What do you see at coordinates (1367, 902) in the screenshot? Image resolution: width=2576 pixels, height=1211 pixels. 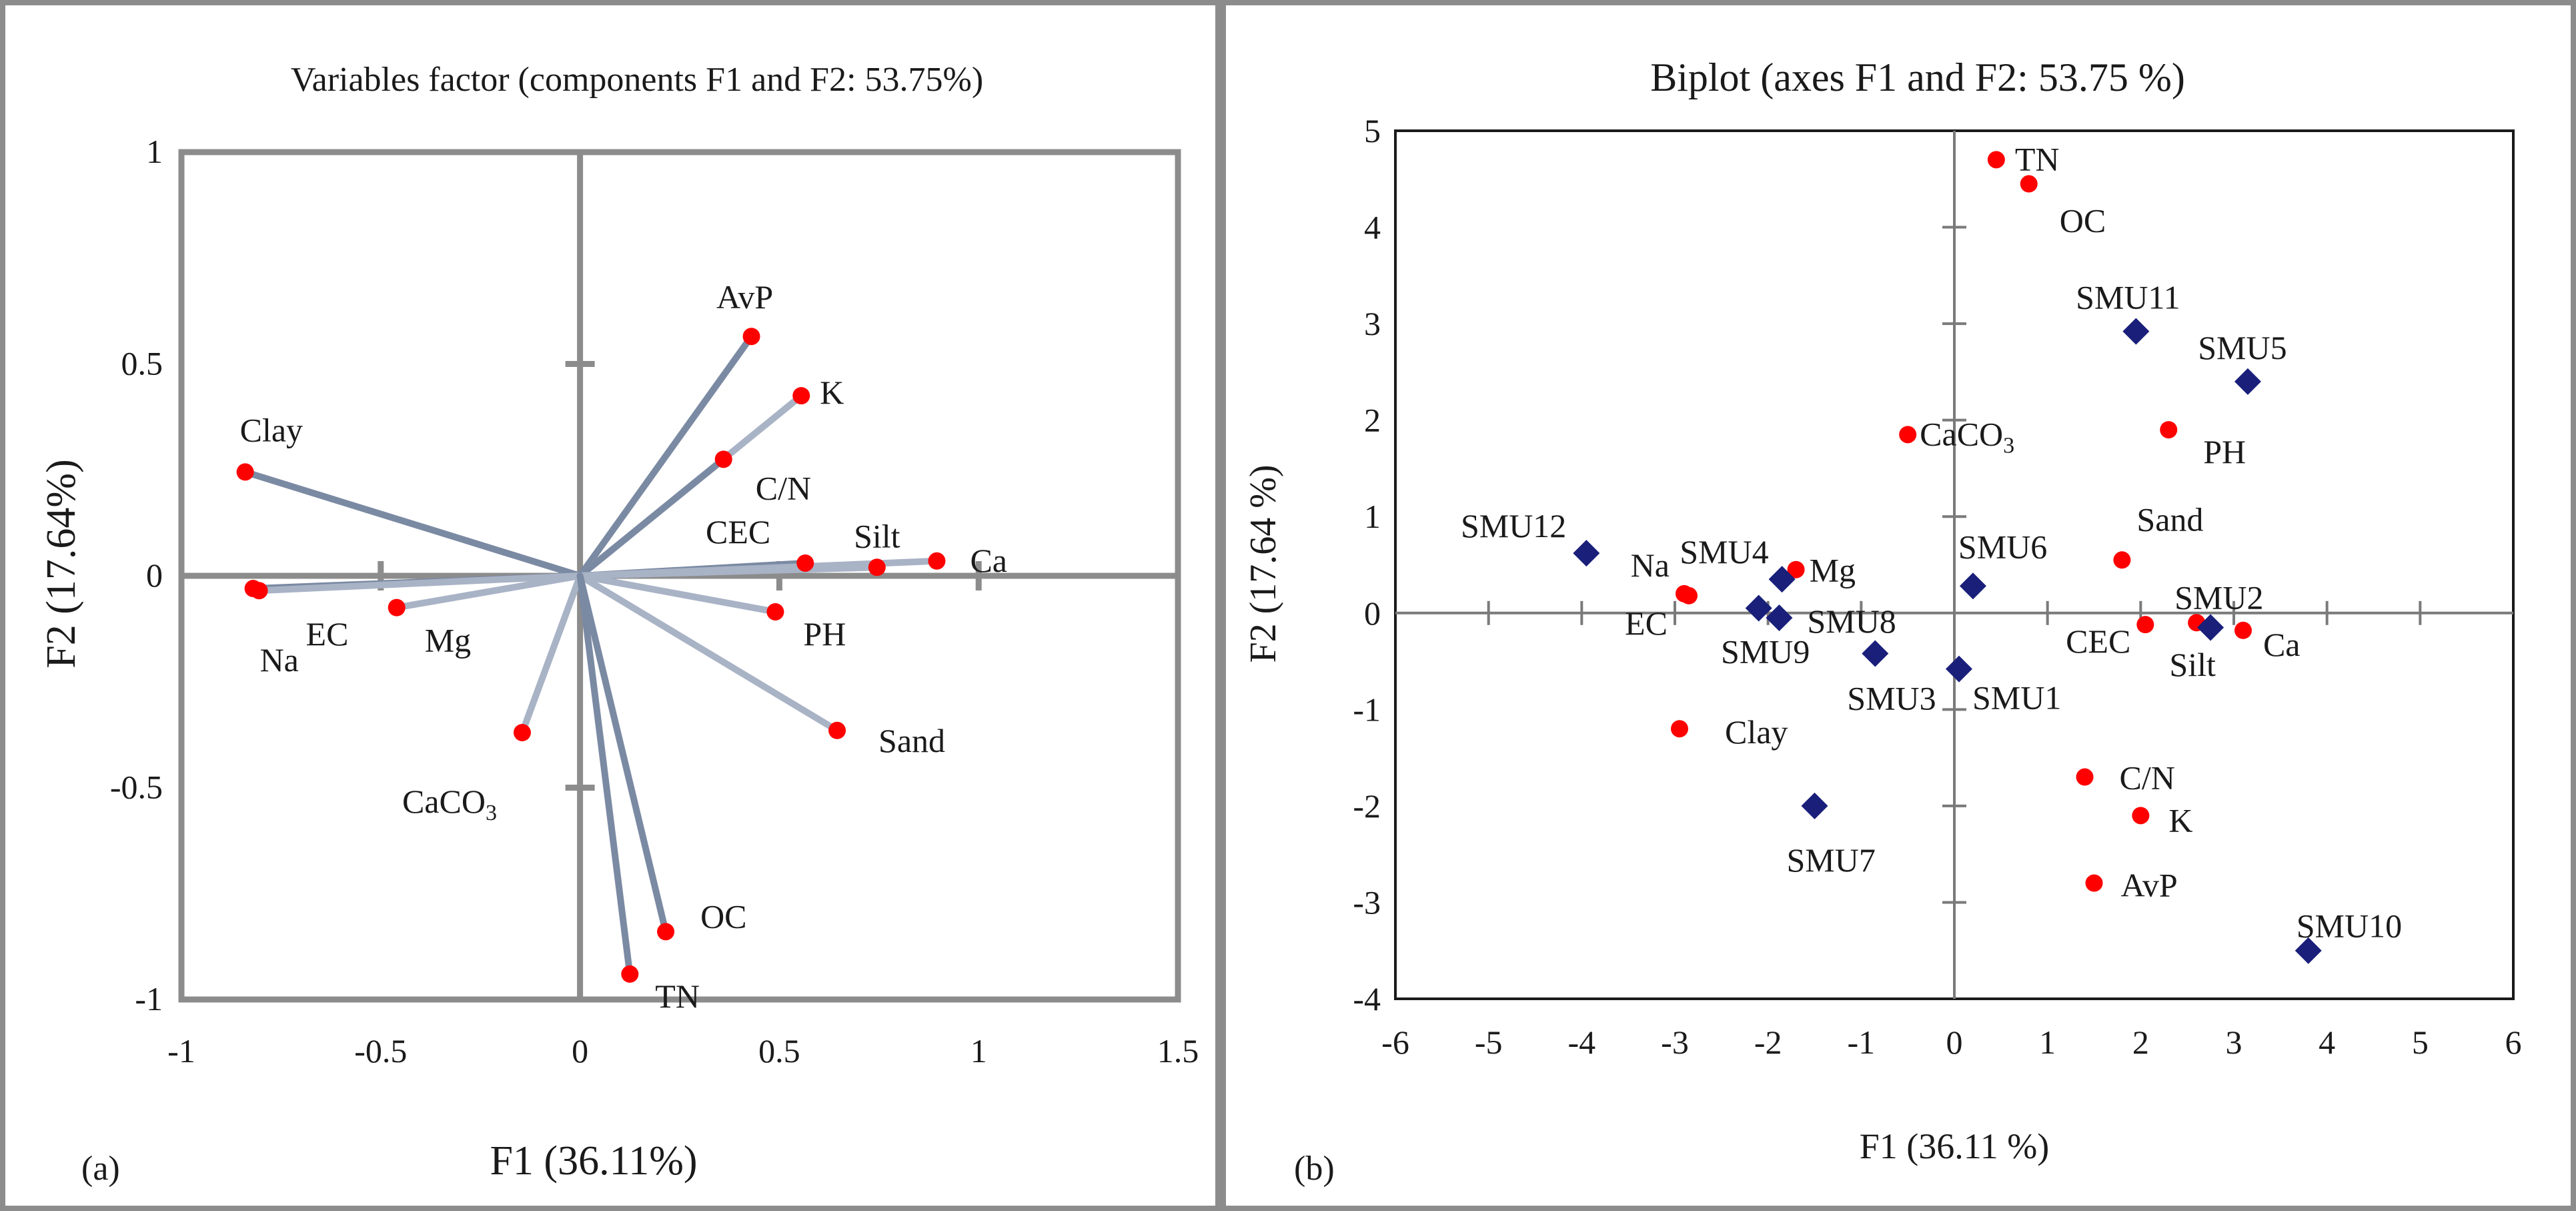 I see `panel-b-y-tick-label: -3` at bounding box center [1367, 902].